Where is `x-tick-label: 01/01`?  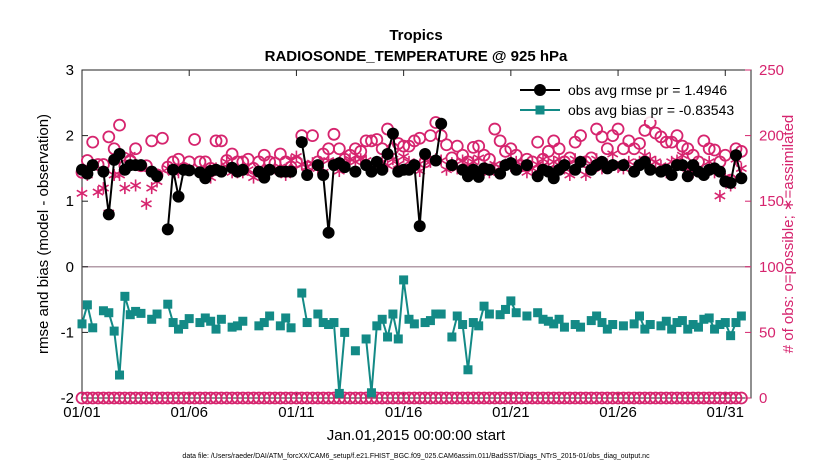
x-tick-label: 01/01 is located at coordinates (82, 412).